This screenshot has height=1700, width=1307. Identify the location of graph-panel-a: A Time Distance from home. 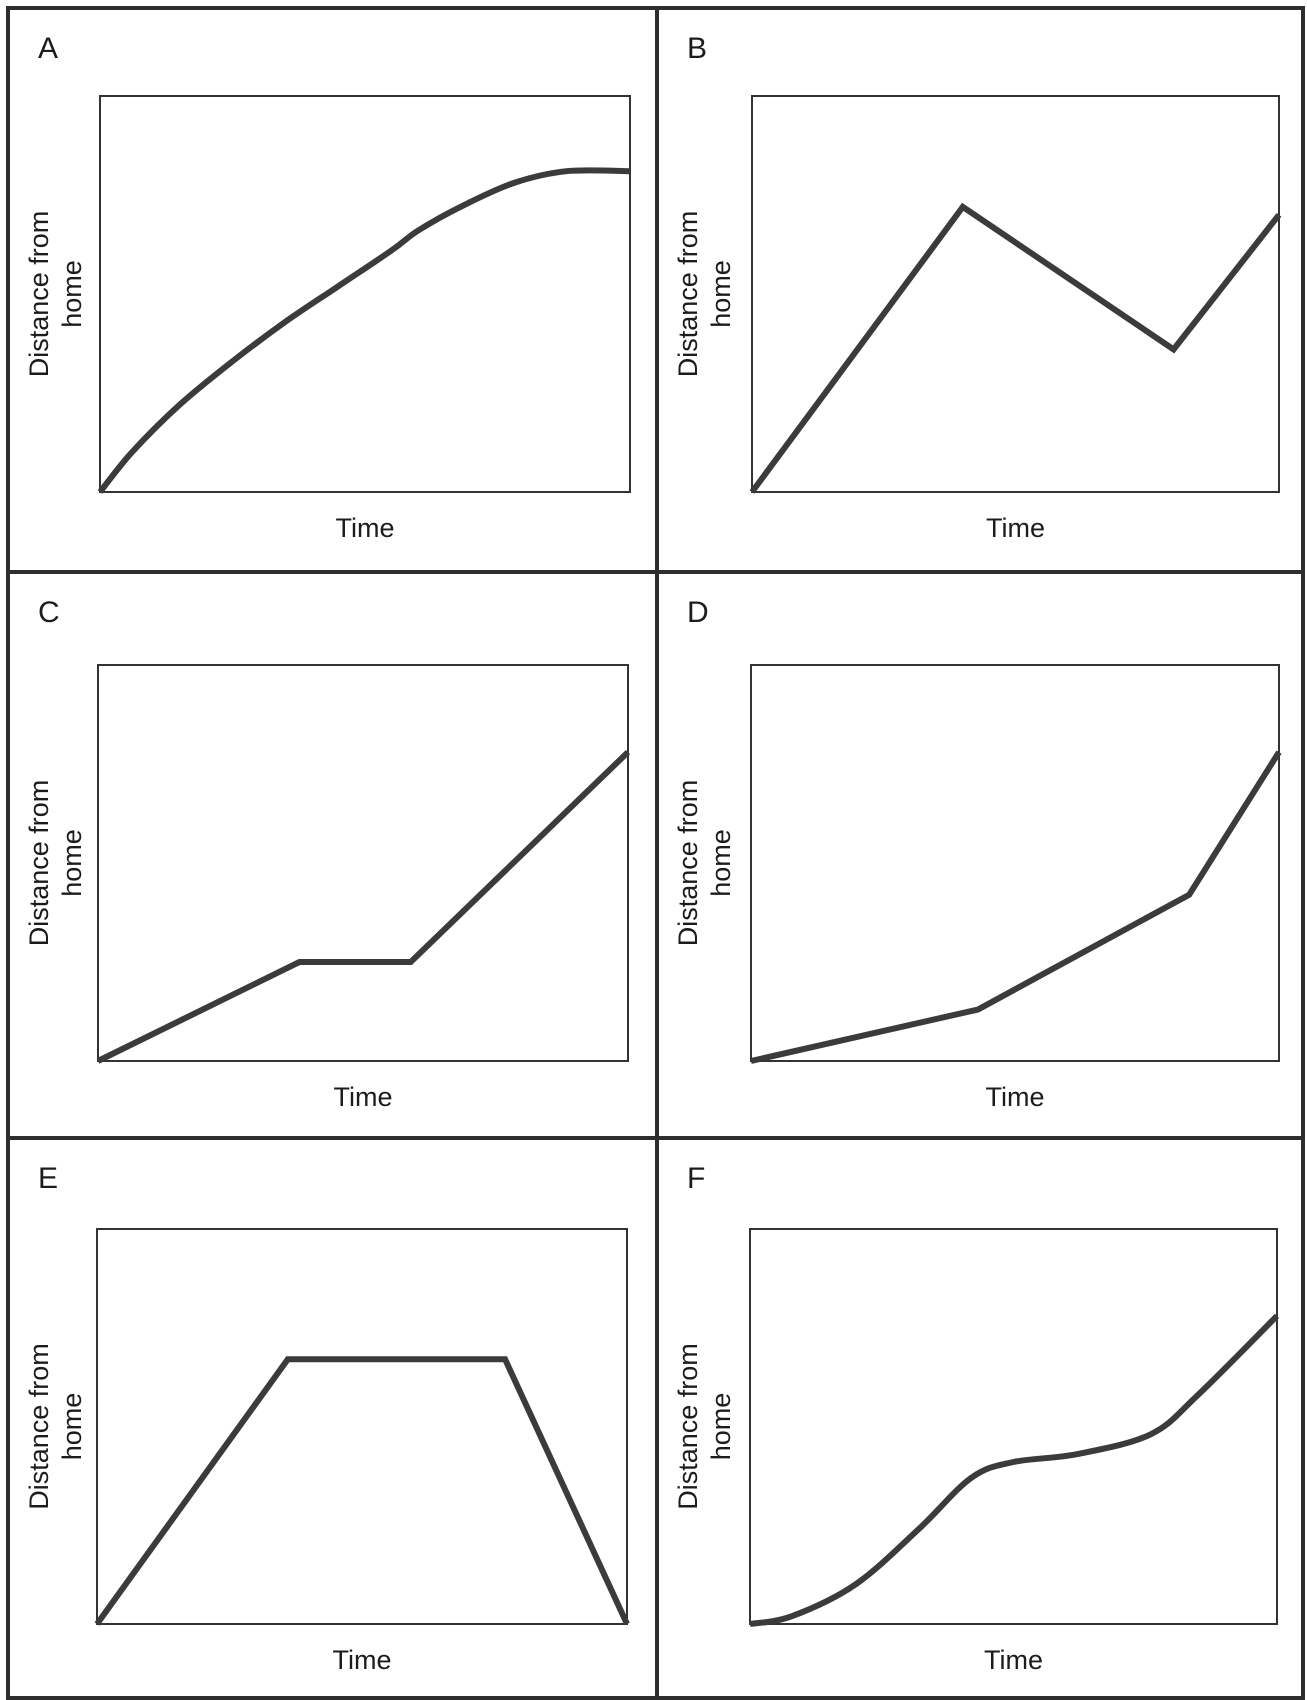
(327, 287).